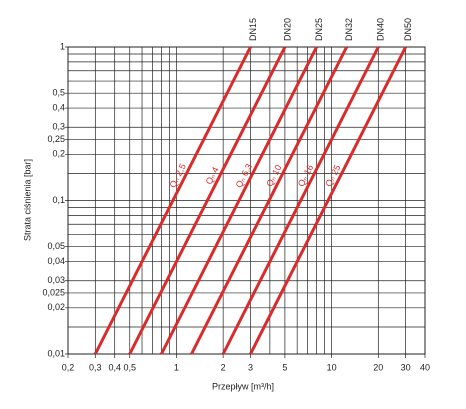 The height and width of the screenshot is (409, 466). Describe the element at coordinates (56, 139) in the screenshot. I see `y-tick-label: 0,25` at that location.